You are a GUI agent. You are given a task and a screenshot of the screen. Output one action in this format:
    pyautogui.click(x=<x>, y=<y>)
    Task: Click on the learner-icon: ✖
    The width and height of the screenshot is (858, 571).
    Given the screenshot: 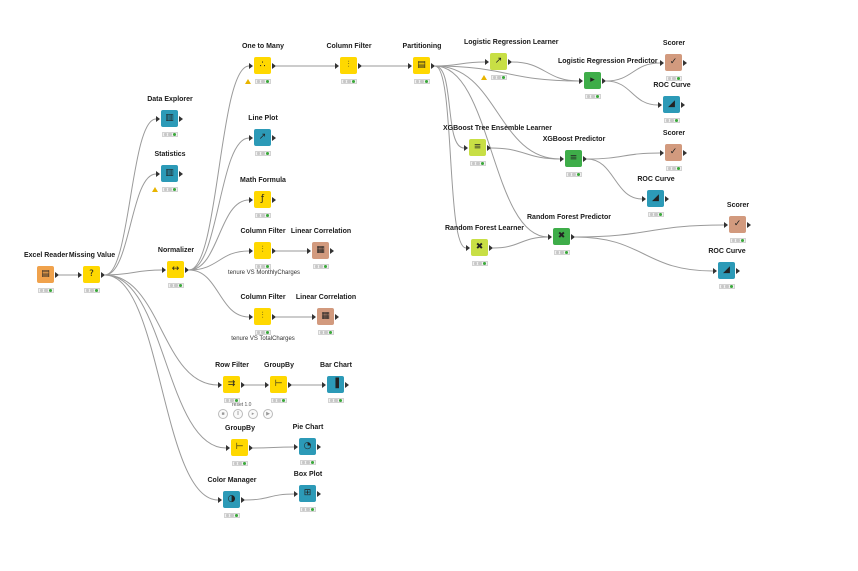 What is the action you would take?
    pyautogui.click(x=479, y=247)
    